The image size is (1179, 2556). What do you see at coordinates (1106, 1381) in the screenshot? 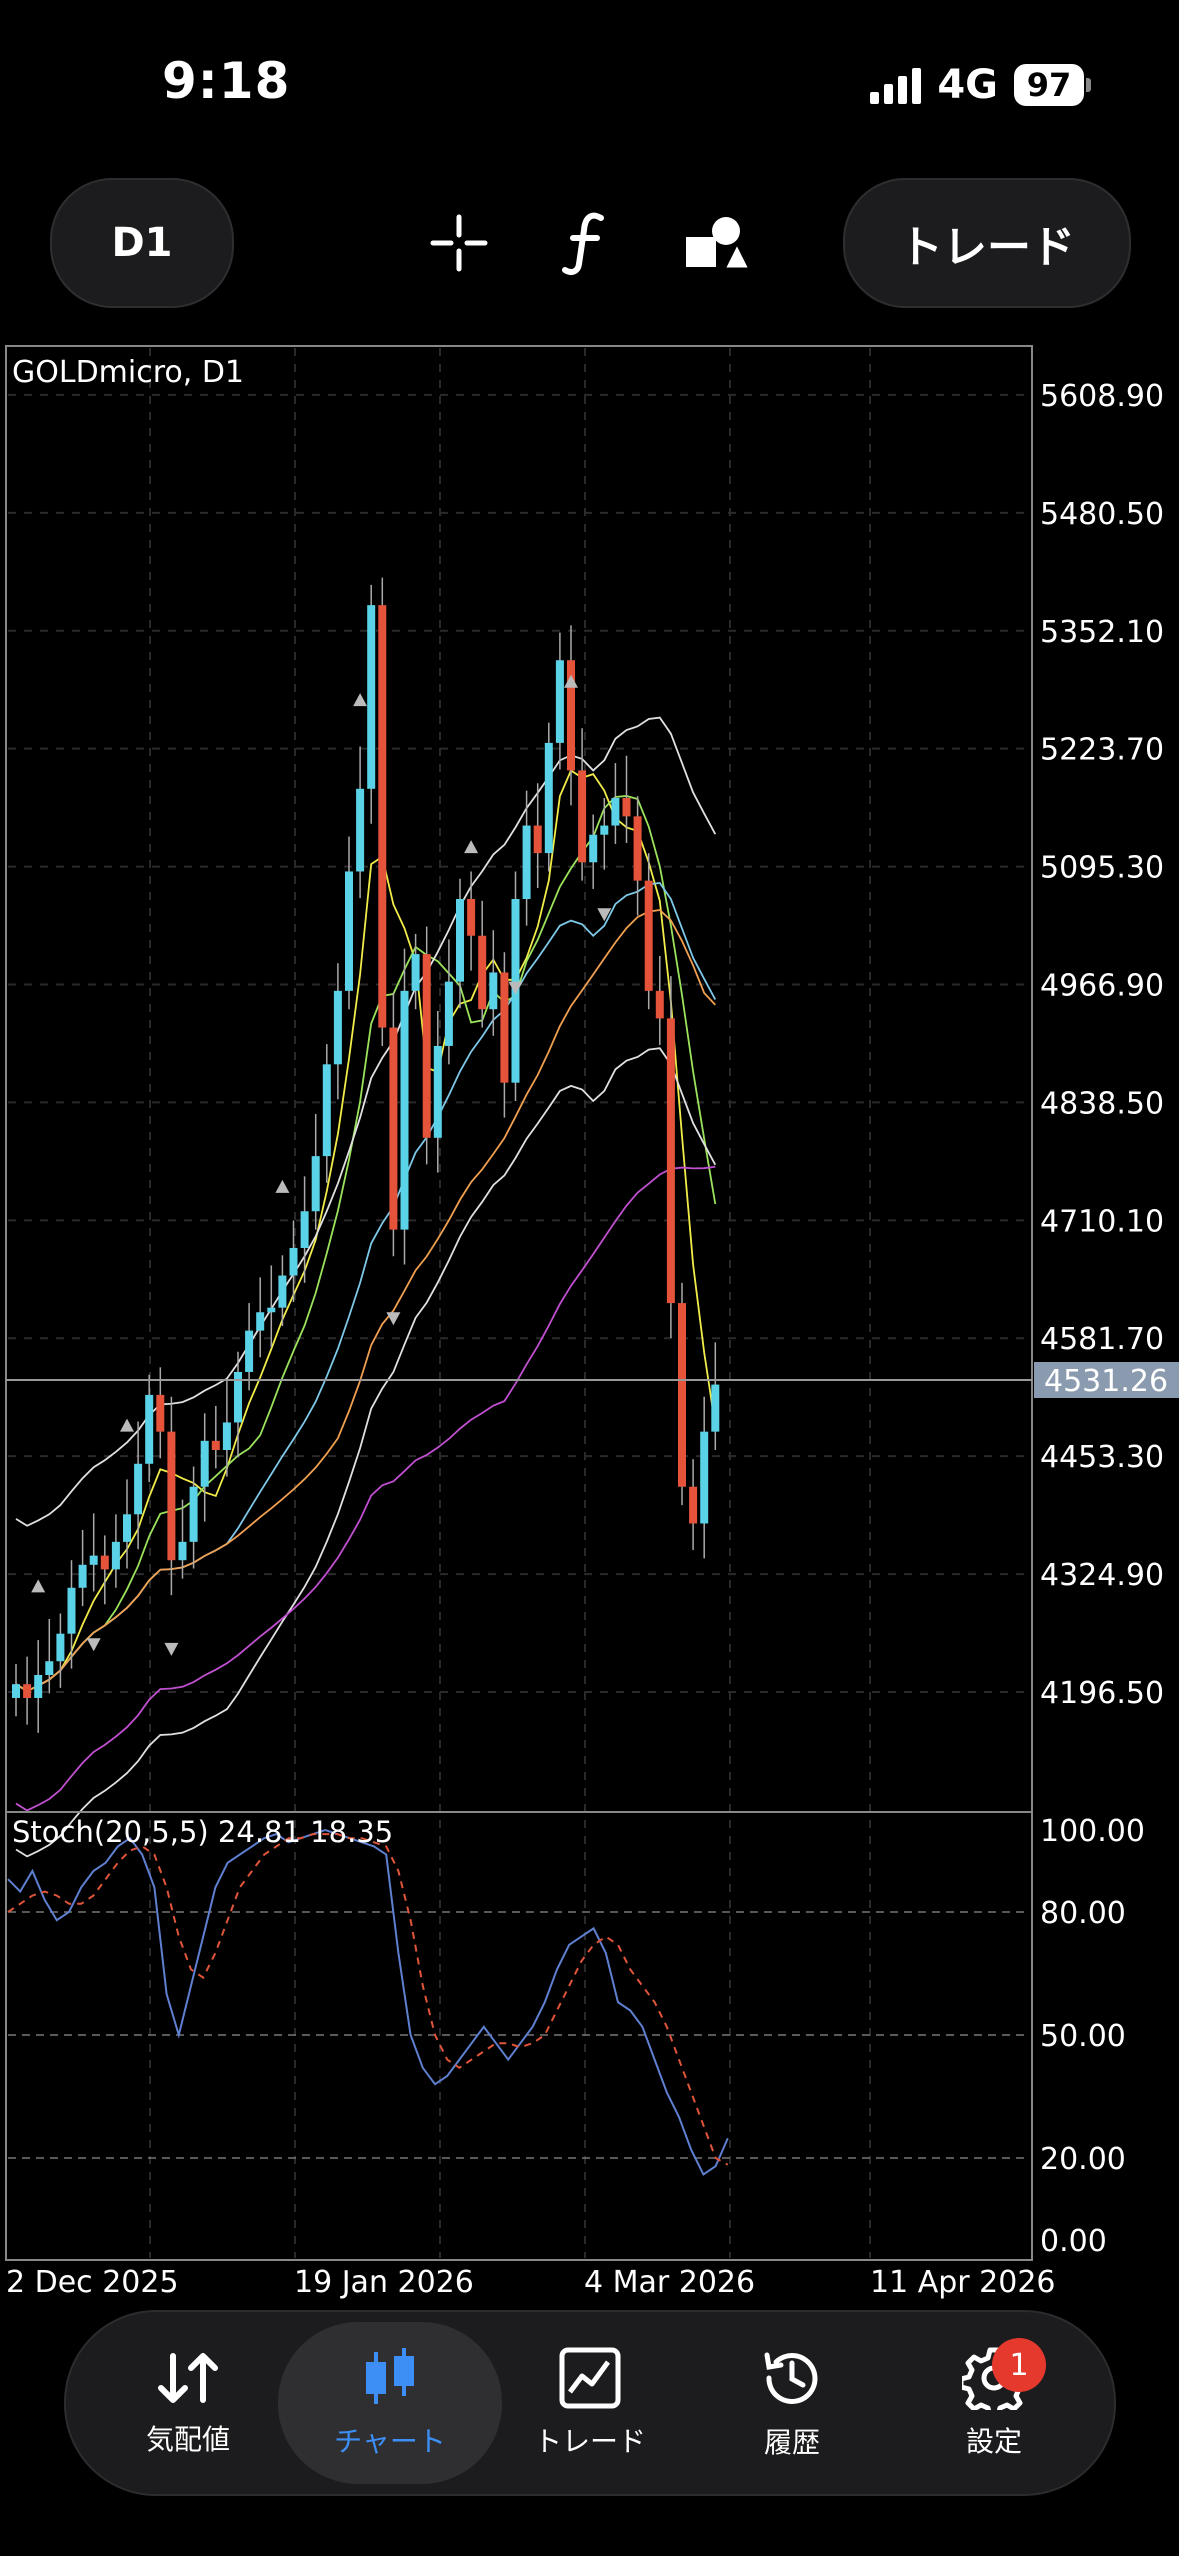
I see `current-price-label: 4531.26` at bounding box center [1106, 1381].